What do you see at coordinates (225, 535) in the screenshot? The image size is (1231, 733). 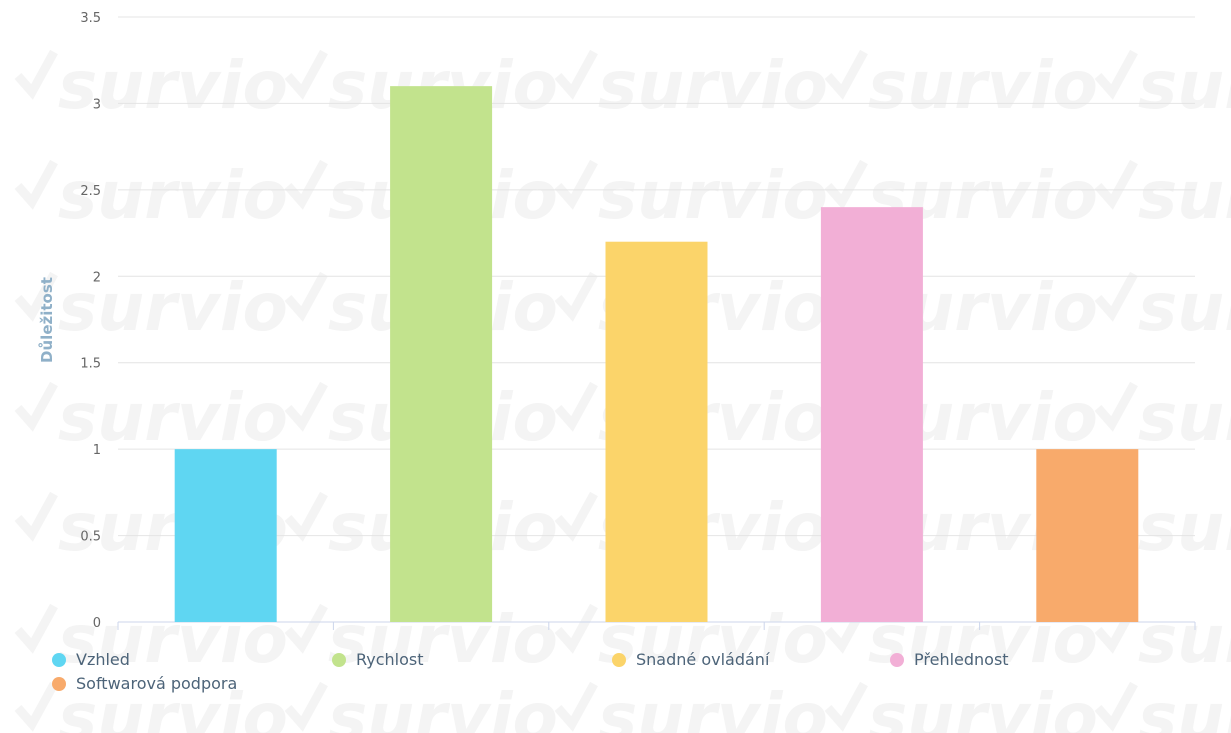 I see `bar-vzhled` at bounding box center [225, 535].